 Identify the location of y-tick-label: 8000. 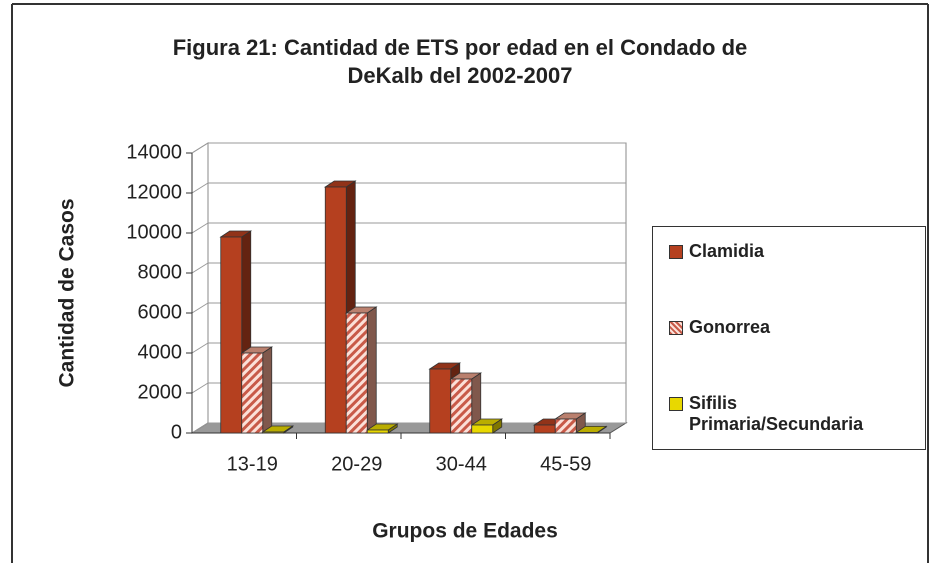
(160, 272).